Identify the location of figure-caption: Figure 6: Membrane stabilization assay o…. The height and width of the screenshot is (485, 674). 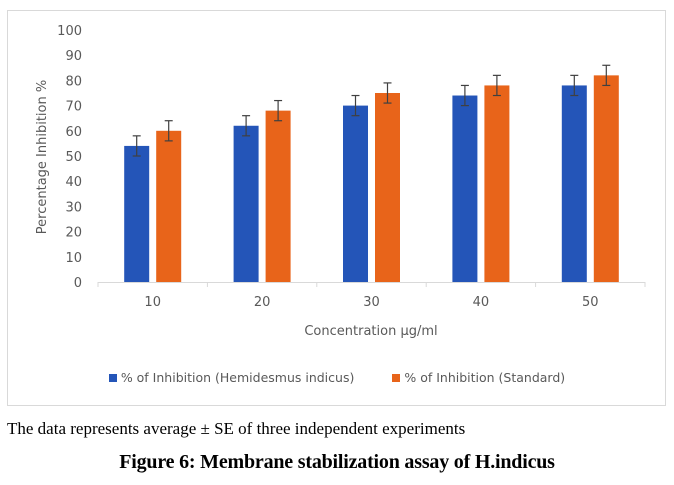
(337, 462).